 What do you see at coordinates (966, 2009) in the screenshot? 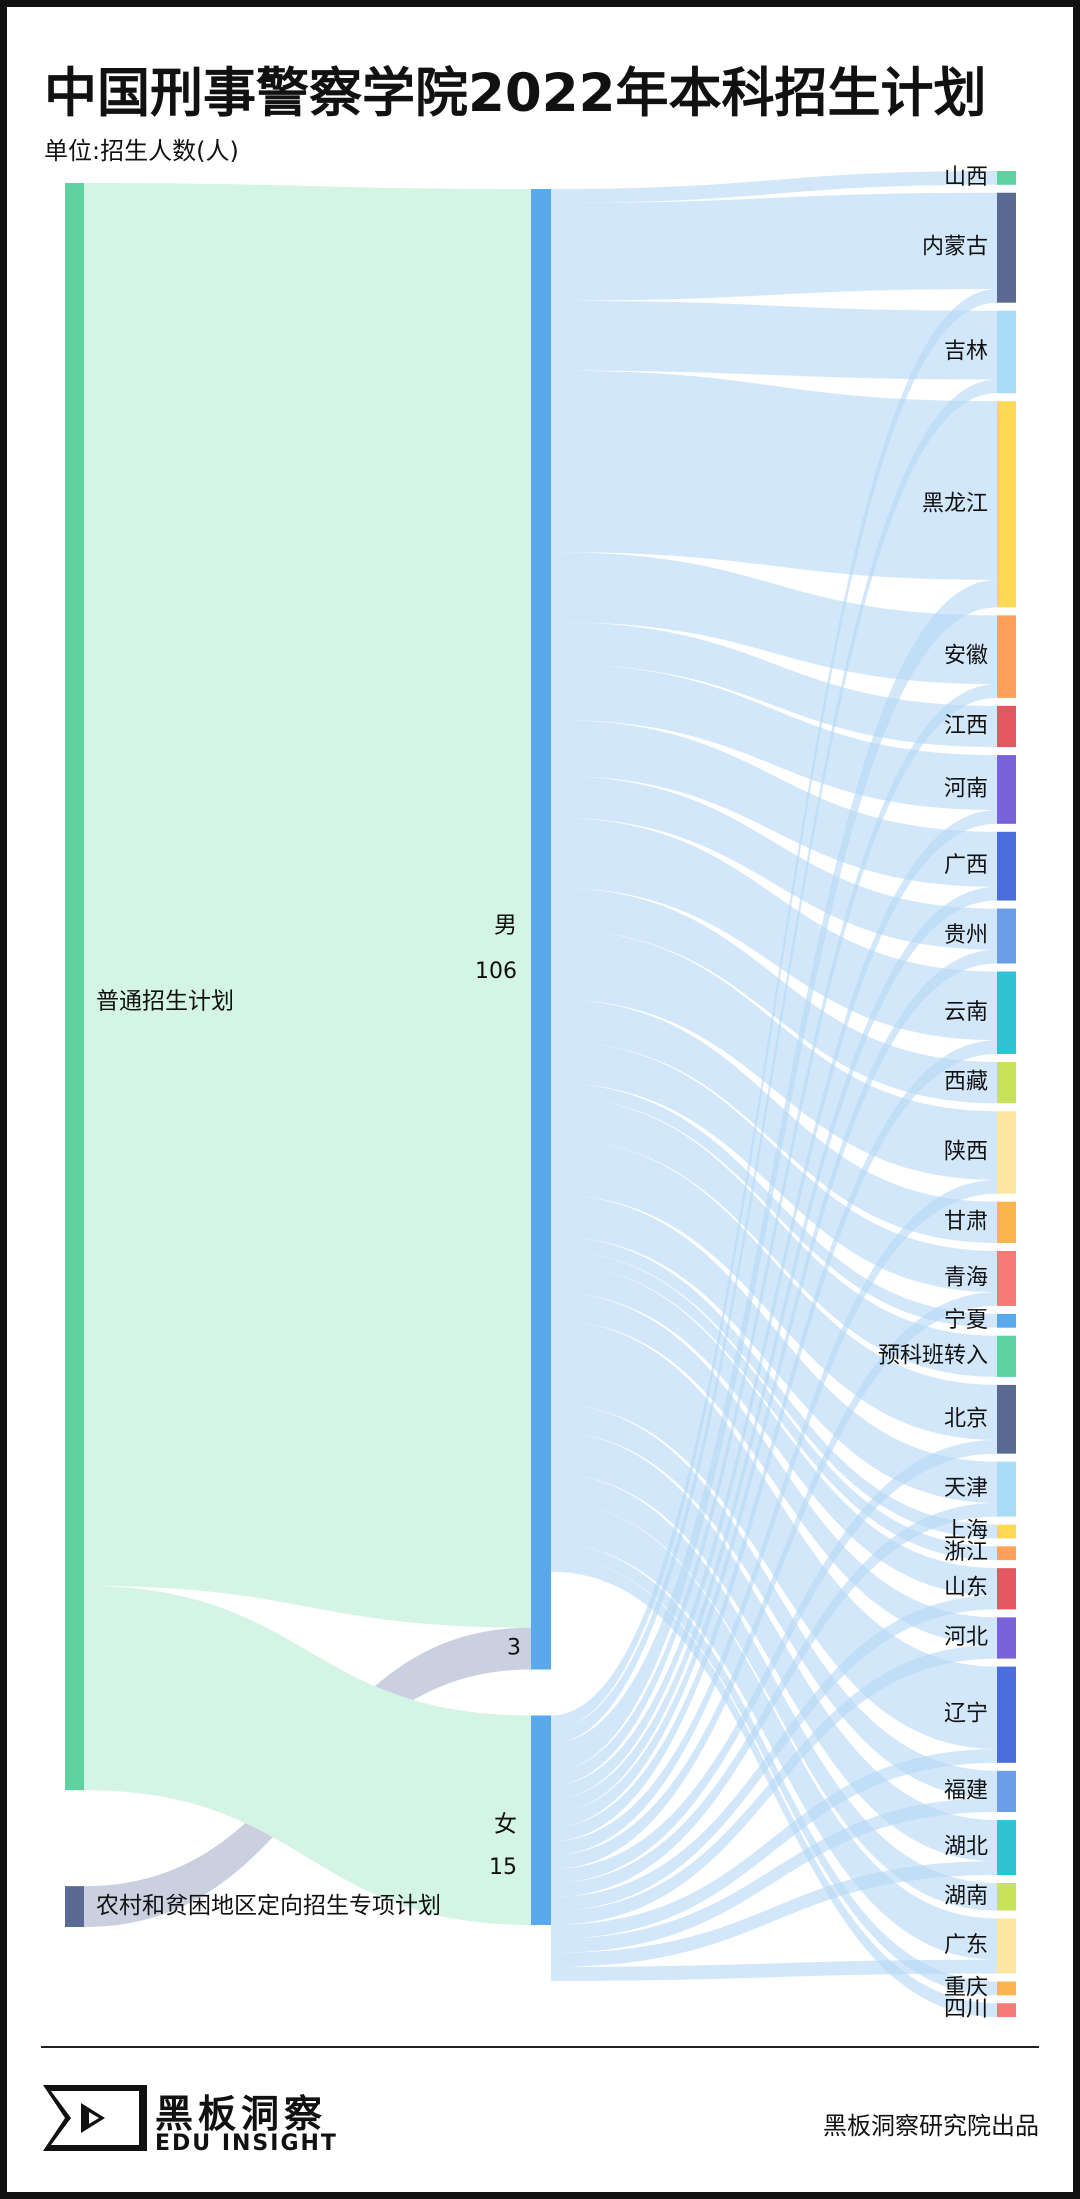
I see `province-label: 四川` at bounding box center [966, 2009].